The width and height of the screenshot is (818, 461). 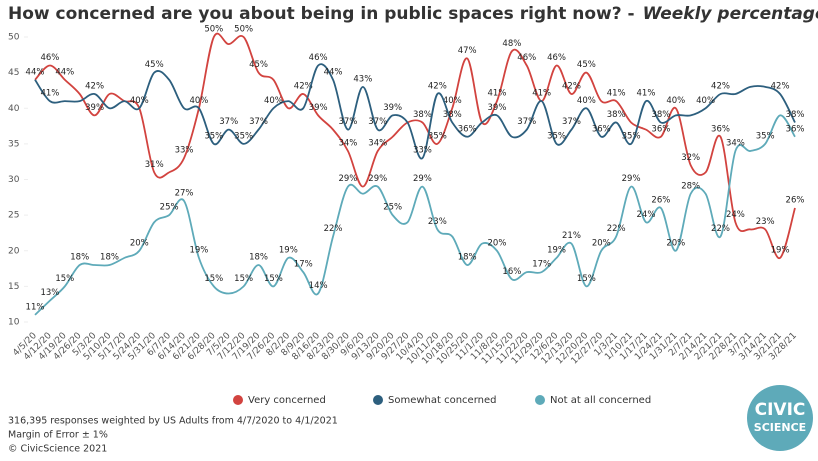 I want to click on data-label: 35%, so click(x=556, y=136).